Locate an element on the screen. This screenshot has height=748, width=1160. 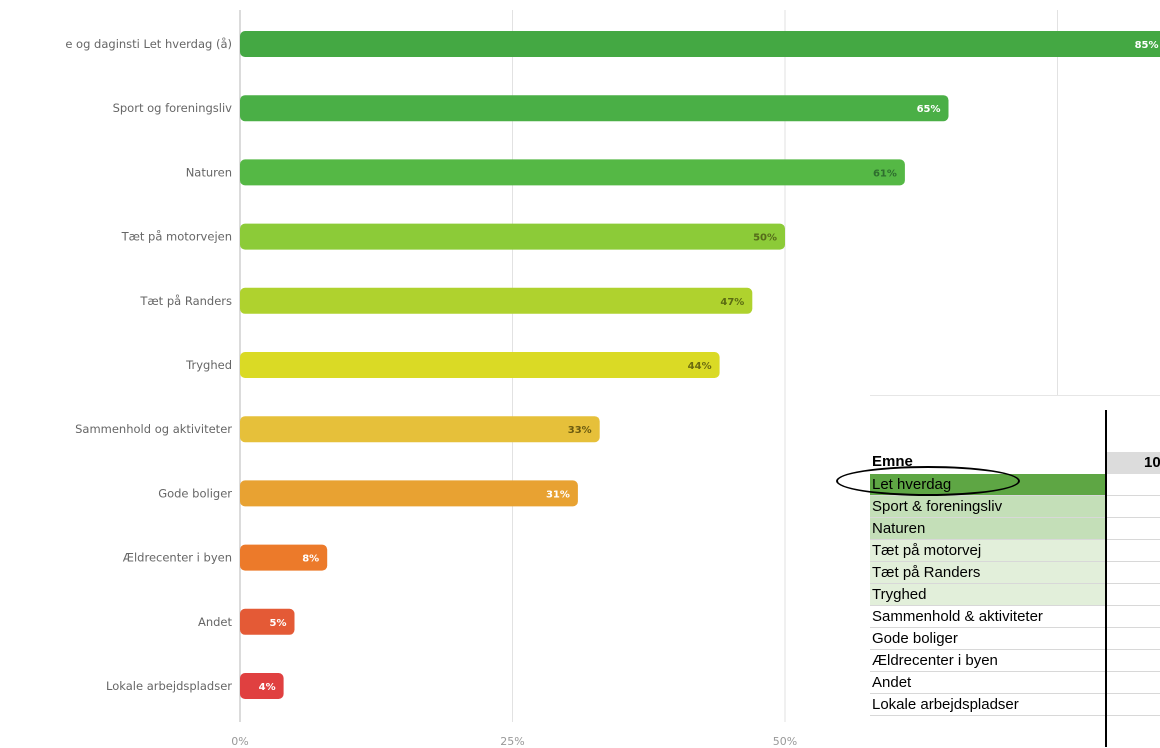
category-label: Naturen is located at coordinates (209, 172).